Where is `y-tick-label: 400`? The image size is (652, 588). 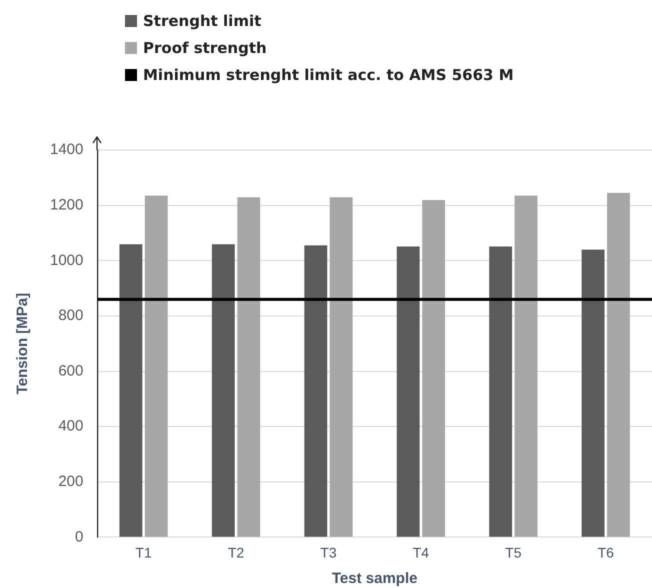
y-tick-label: 400 is located at coordinates (71, 426).